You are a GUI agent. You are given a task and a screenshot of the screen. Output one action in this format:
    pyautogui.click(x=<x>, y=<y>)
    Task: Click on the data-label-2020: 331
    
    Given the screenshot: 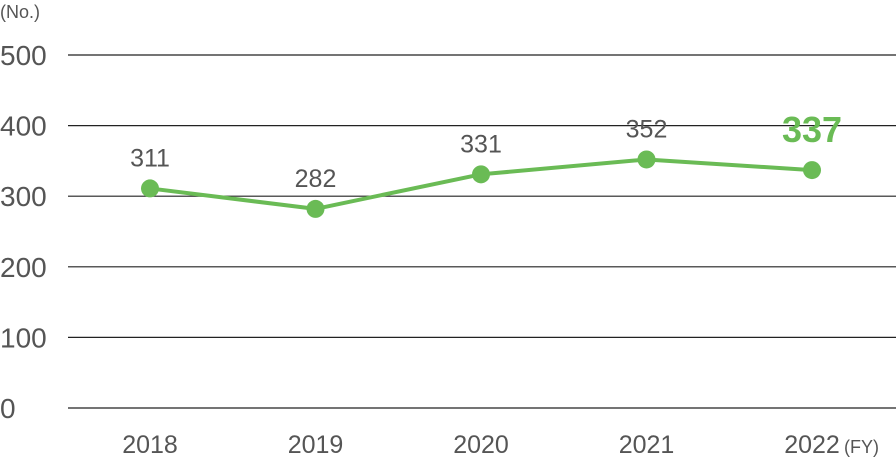 What is the action you would take?
    pyautogui.click(x=481, y=144)
    